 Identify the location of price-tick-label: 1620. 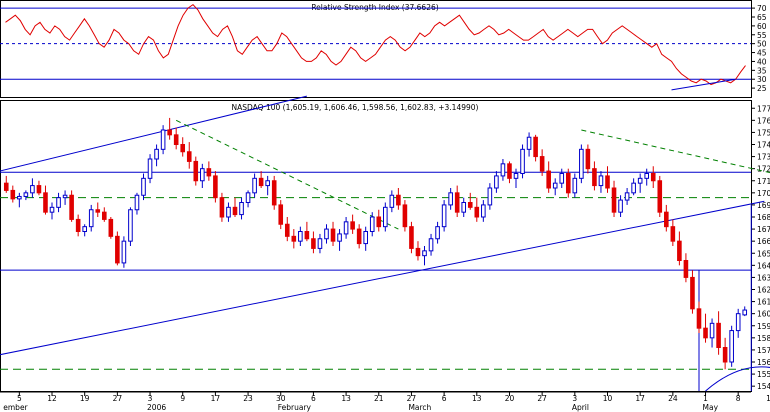
(763, 290).